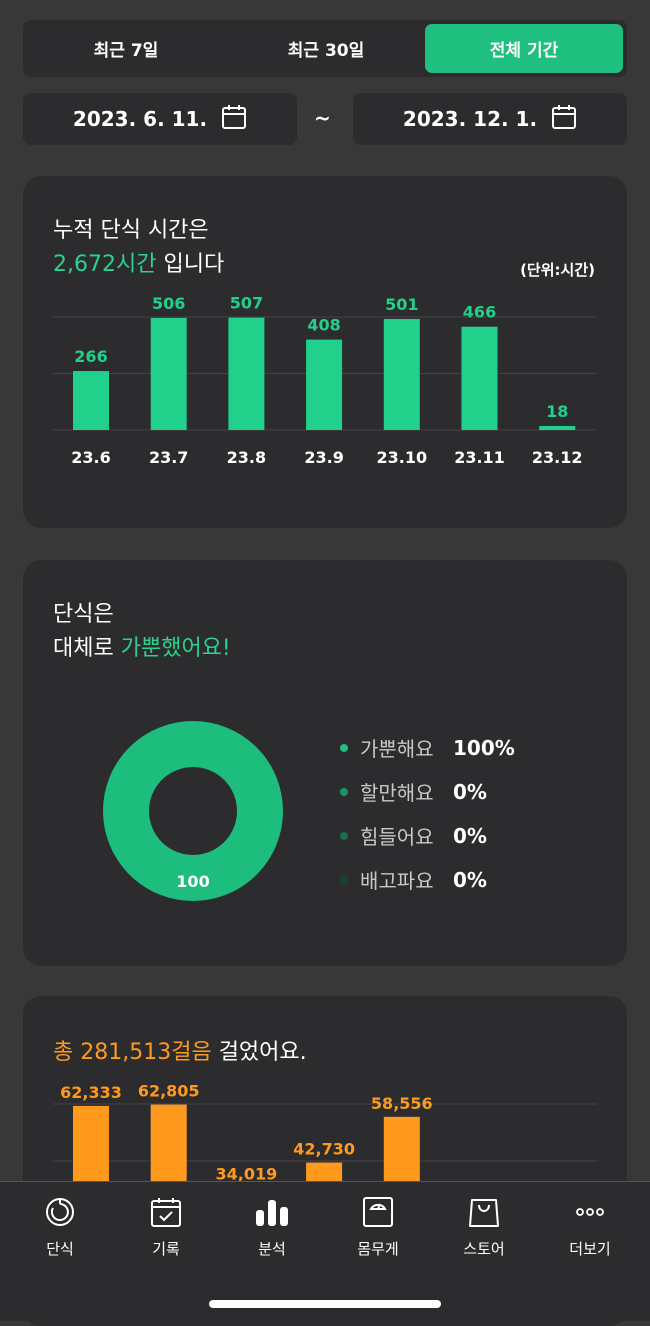 The width and height of the screenshot is (650, 1326). Describe the element at coordinates (484, 747) in the screenshot. I see `legend-value: 100%` at that location.